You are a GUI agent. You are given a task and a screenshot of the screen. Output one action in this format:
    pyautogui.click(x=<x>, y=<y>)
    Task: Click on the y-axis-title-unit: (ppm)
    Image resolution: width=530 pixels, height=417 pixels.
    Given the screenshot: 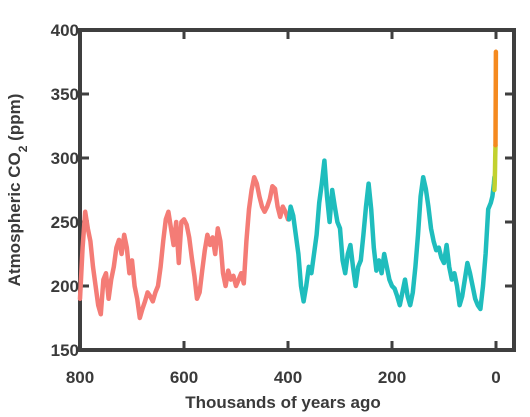 What is the action you would take?
    pyautogui.click(x=14, y=120)
    